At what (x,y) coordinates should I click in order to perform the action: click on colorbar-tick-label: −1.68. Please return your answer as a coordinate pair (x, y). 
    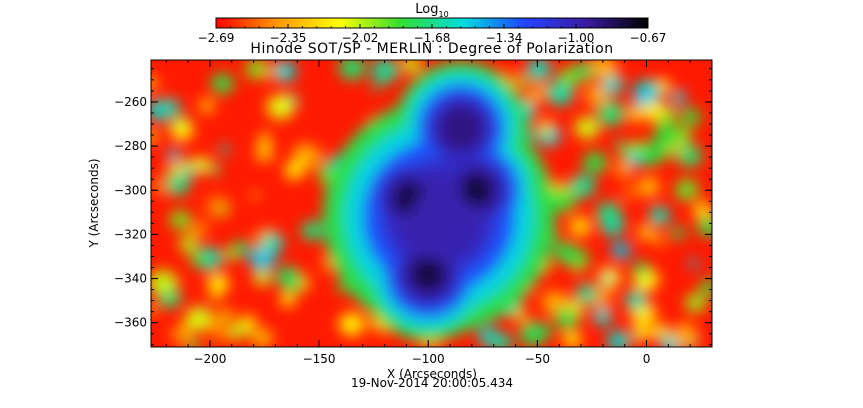
    Looking at the image, I should click on (432, 38).